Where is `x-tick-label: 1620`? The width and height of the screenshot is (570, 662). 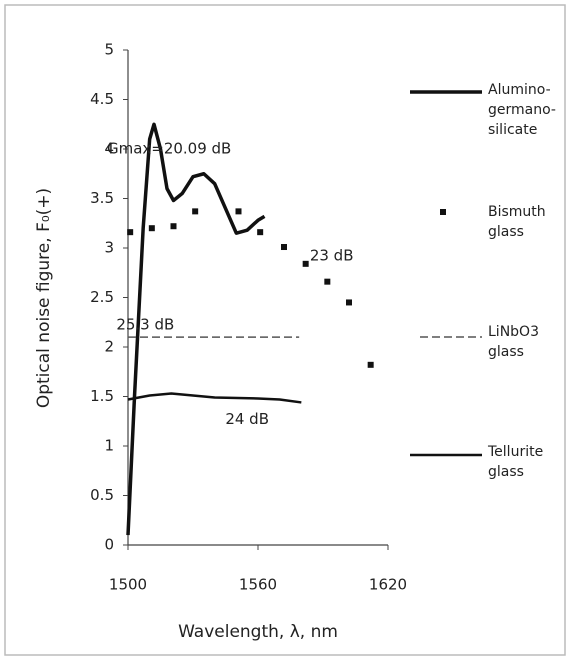 x-tick-label: 1620 is located at coordinates (388, 585).